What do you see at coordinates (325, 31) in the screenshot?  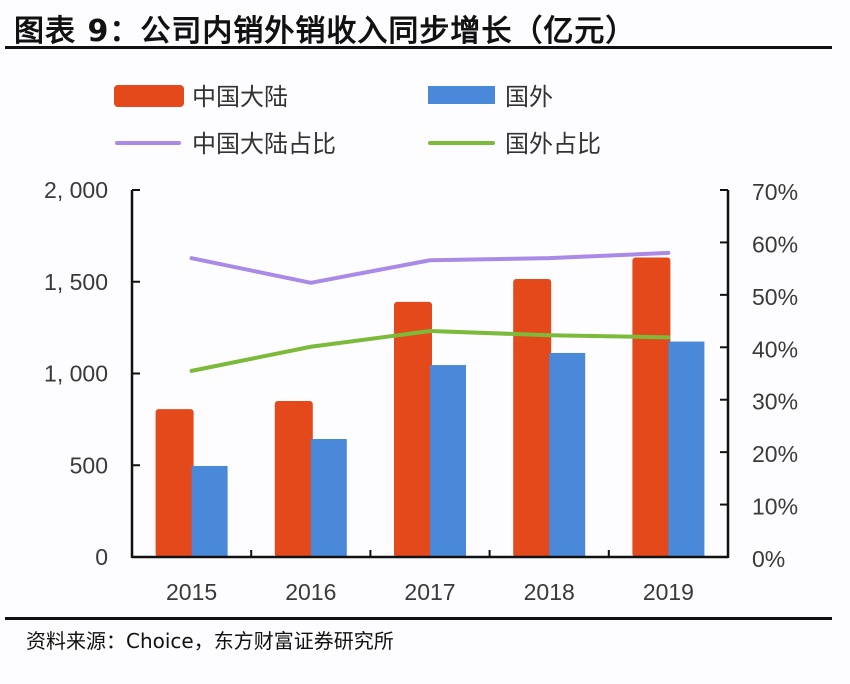 I see `figure-title: 图表 9：公司内销外销收入同步增长（亿元）` at bounding box center [325, 31].